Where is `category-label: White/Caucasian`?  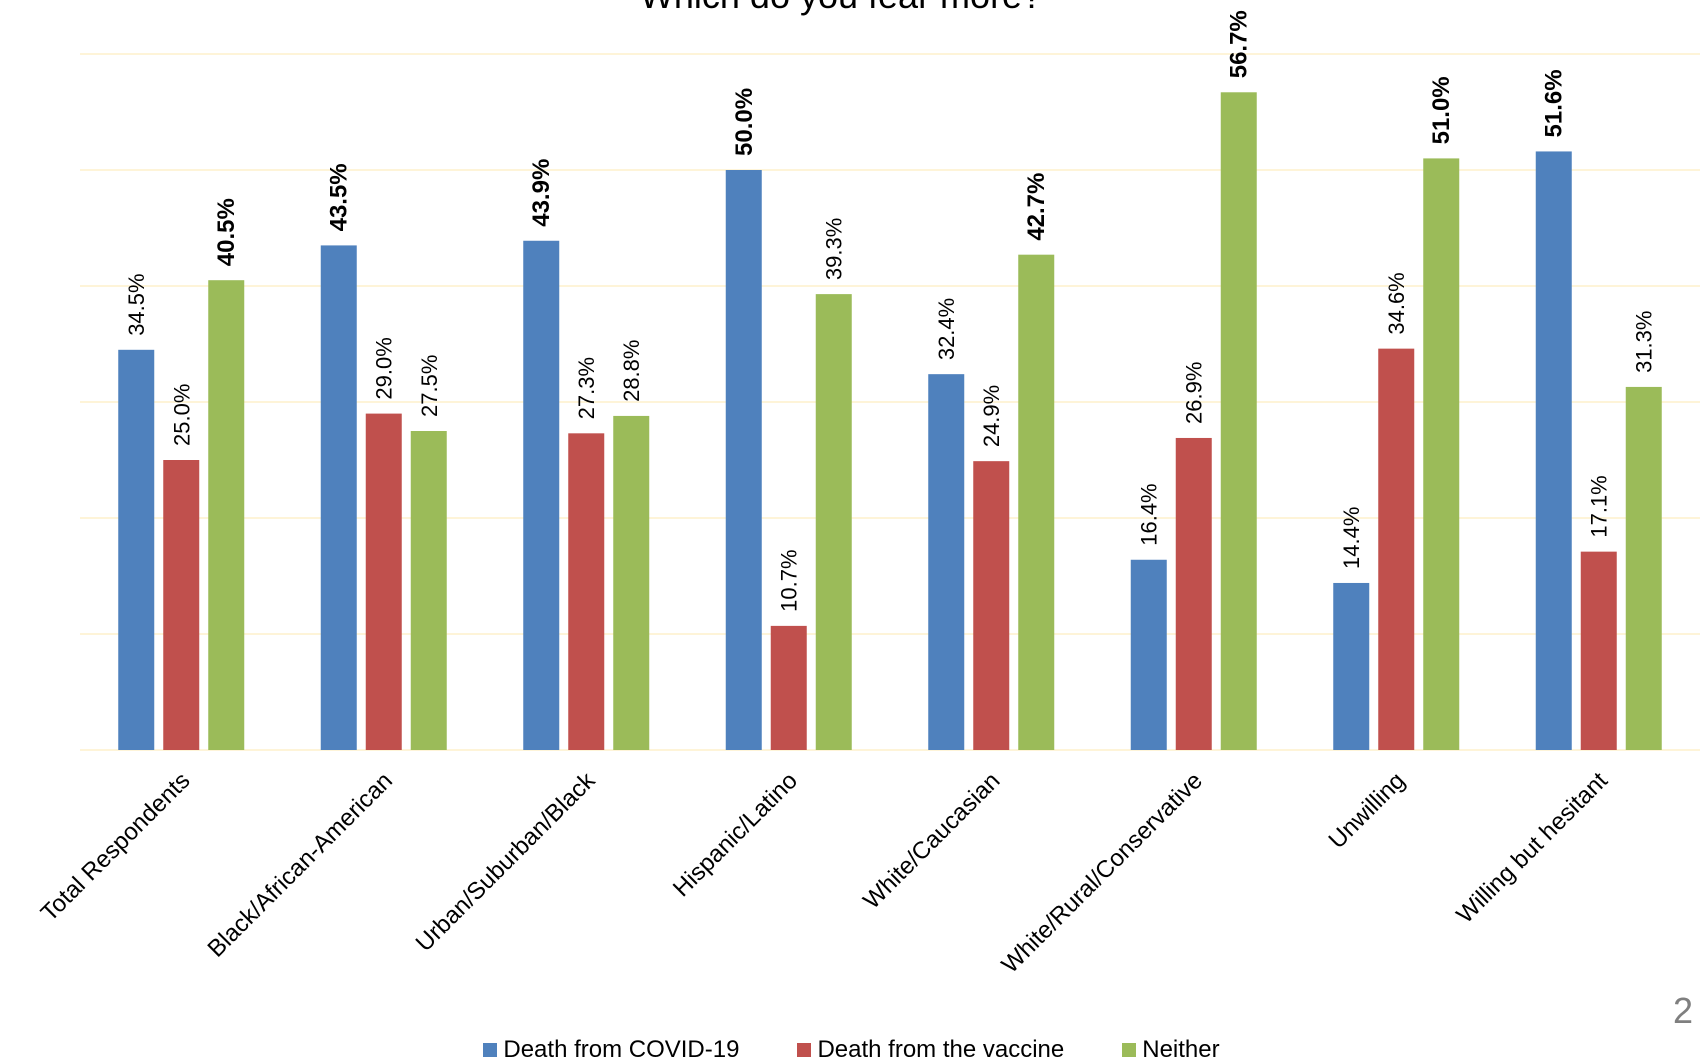 category-label: White/Caucasian is located at coordinates (931, 840).